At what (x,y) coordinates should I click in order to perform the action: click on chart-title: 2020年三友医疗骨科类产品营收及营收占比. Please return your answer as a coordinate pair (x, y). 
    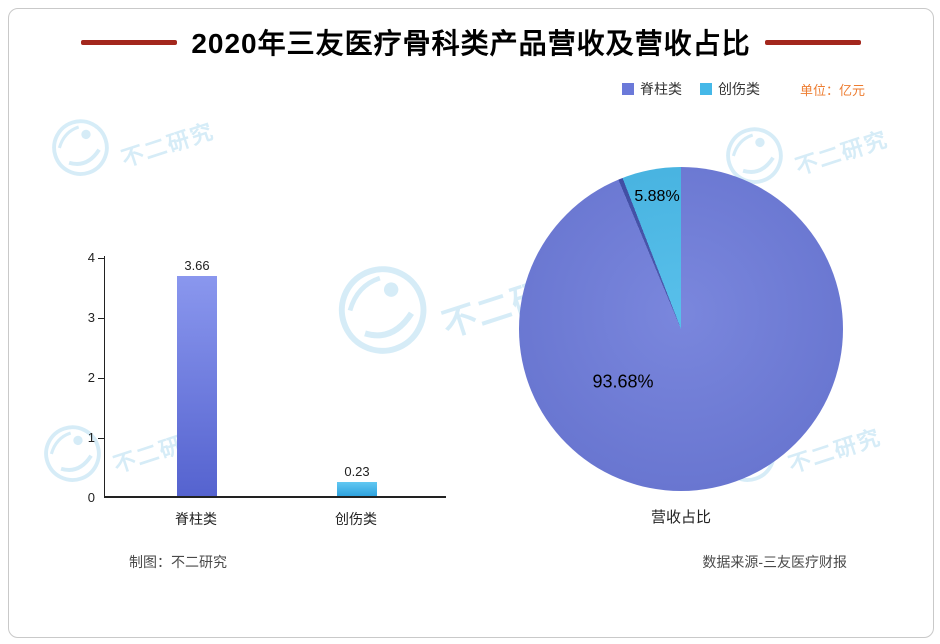
    Looking at the image, I should click on (471, 43).